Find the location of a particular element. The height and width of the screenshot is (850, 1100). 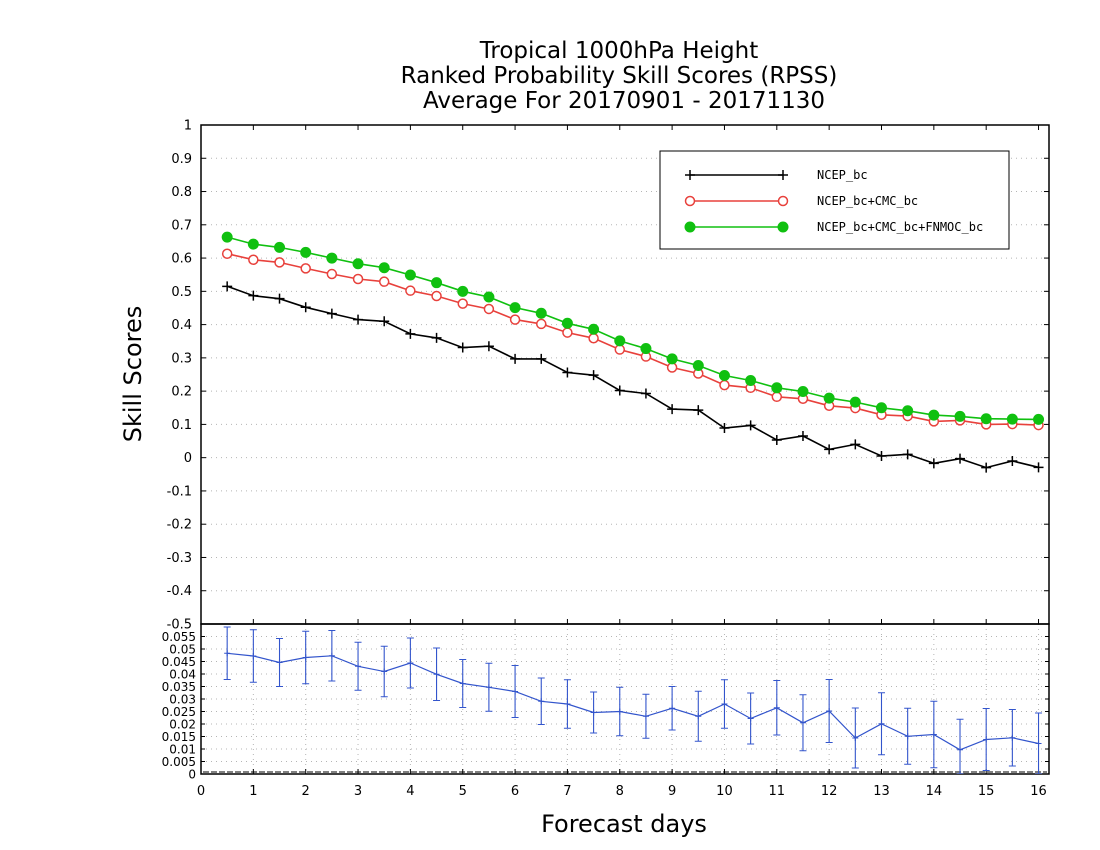

main-y-tick-label: 0.3 is located at coordinates (181, 358).